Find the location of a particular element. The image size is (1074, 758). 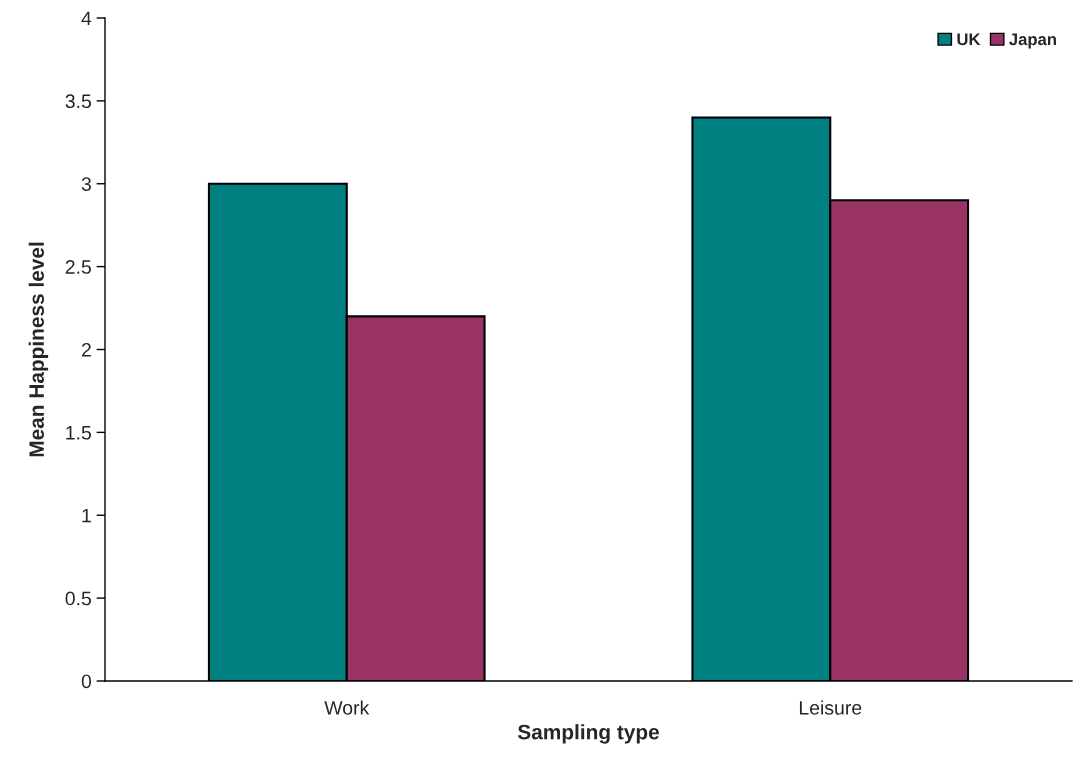

y-tick-label: 3 is located at coordinates (86, 184).